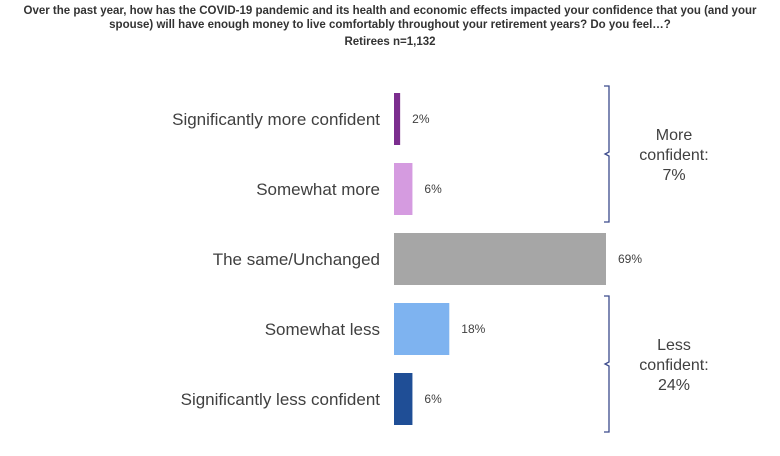  What do you see at coordinates (296, 259) in the screenshot?
I see `category-label: The same/Unchanged` at bounding box center [296, 259].